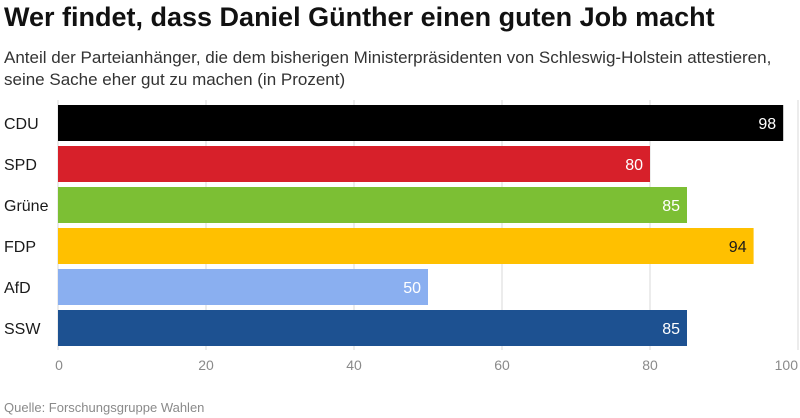 This screenshot has height=418, width=800. Describe the element at coordinates (426, 365) in the screenshot. I see `x-tick-labels: 0 20 40 60 80 100` at that location.